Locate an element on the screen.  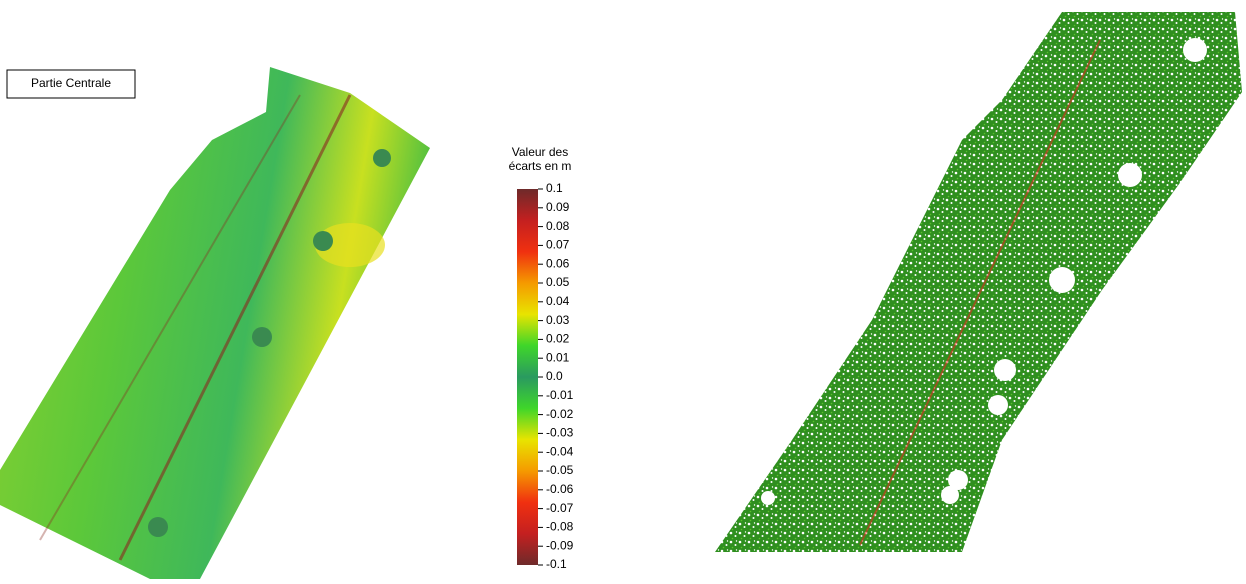
label-box is located at coordinates (71, 84).